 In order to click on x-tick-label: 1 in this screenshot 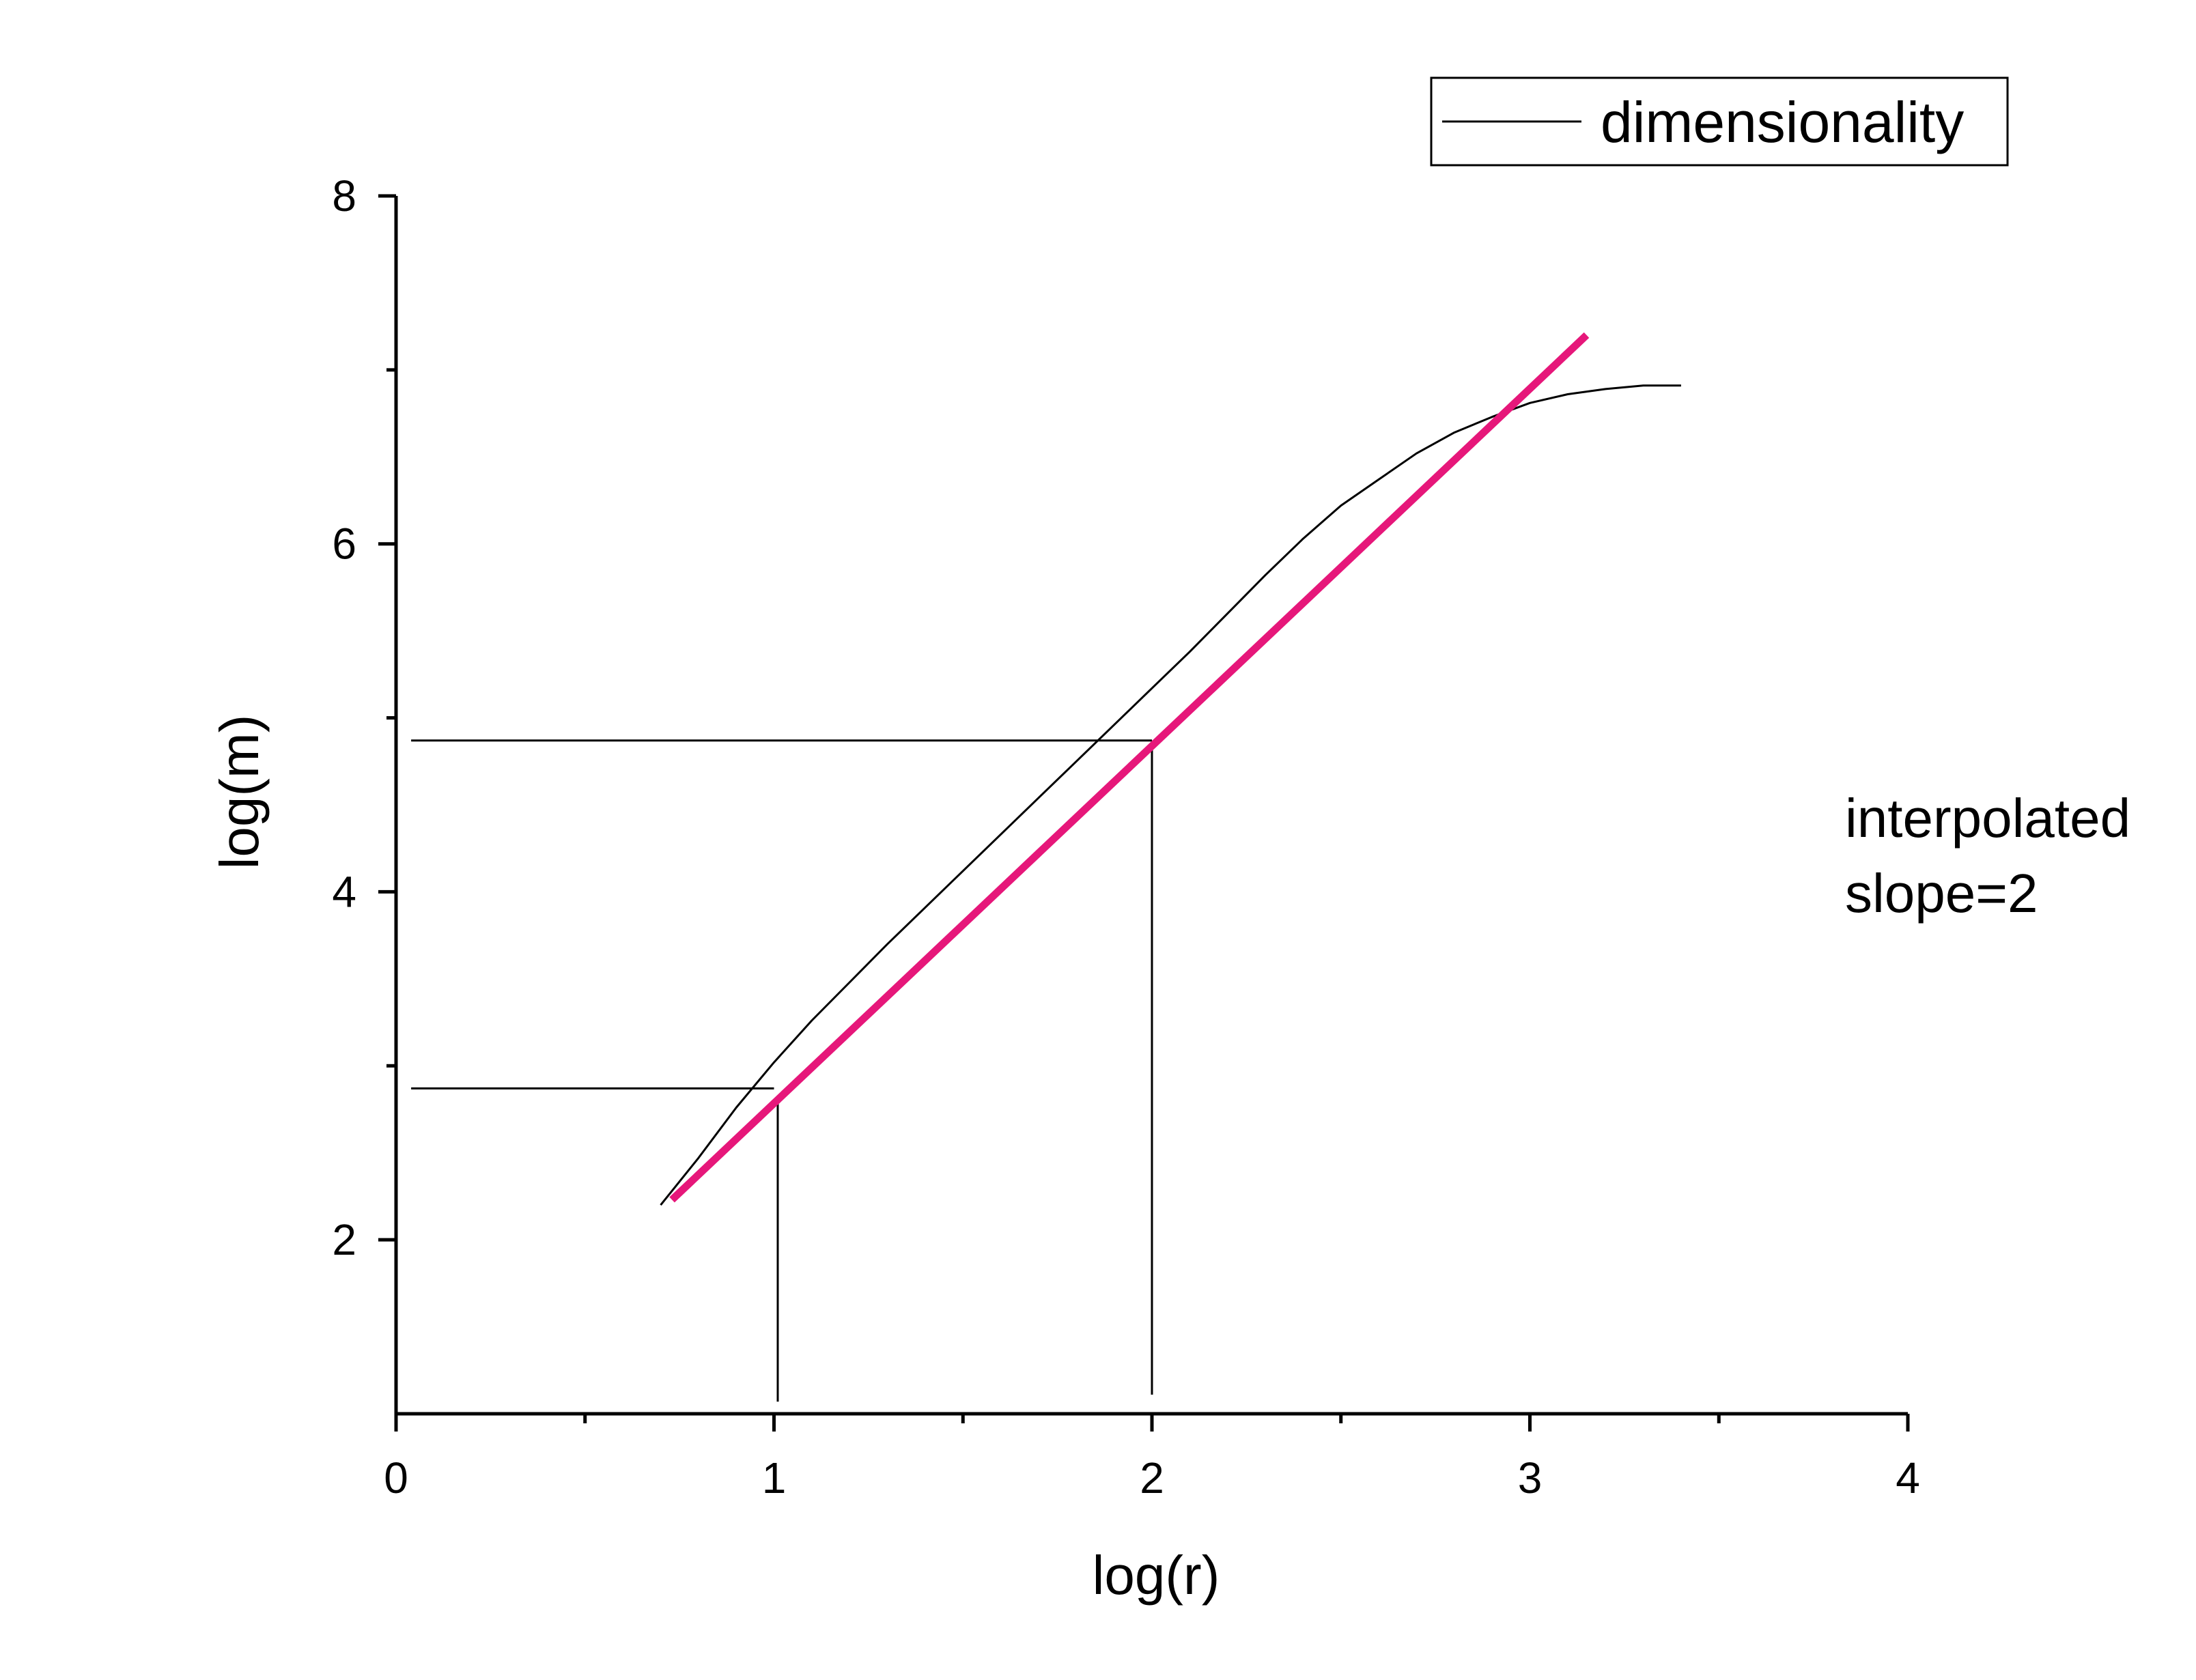, I will do `click(775, 1478)`.